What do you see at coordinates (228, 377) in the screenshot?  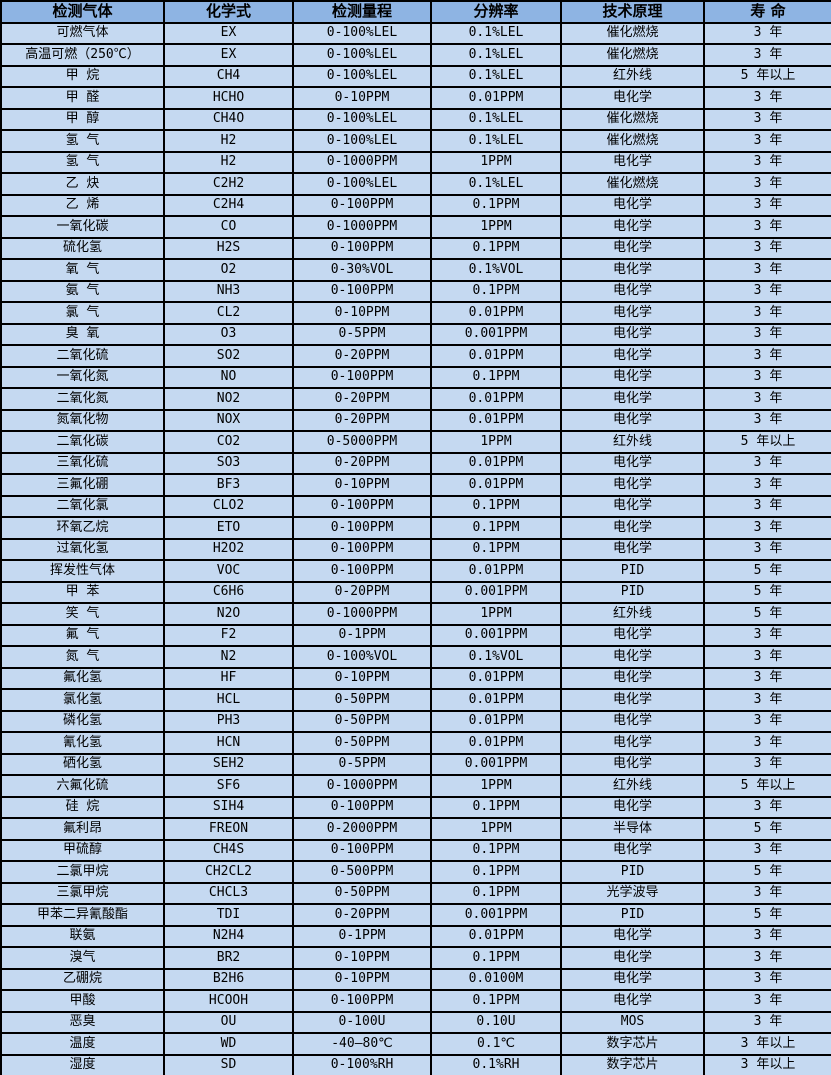 I see `cell-formula: NO` at bounding box center [228, 377].